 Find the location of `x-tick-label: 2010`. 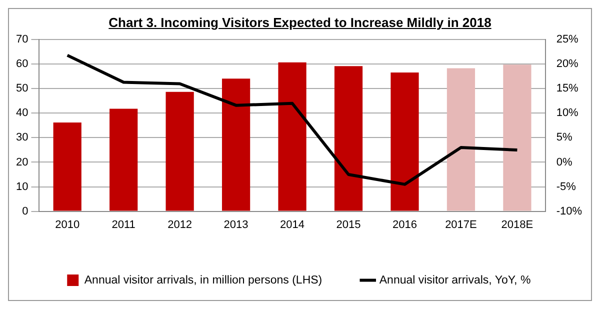

x-tick-label: 2010 is located at coordinates (67, 224).